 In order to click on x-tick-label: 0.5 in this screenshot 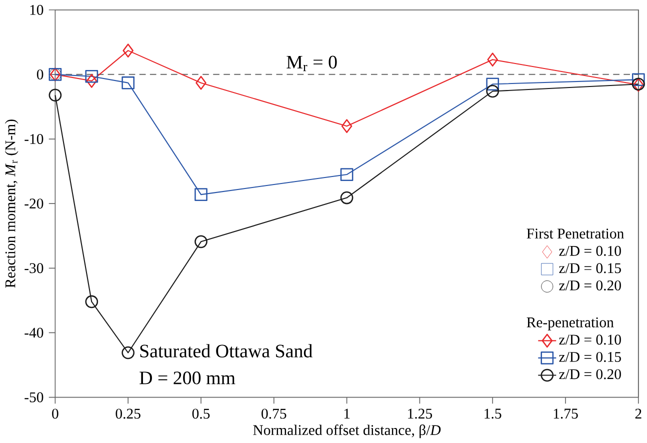, I will do `click(201, 413)`.